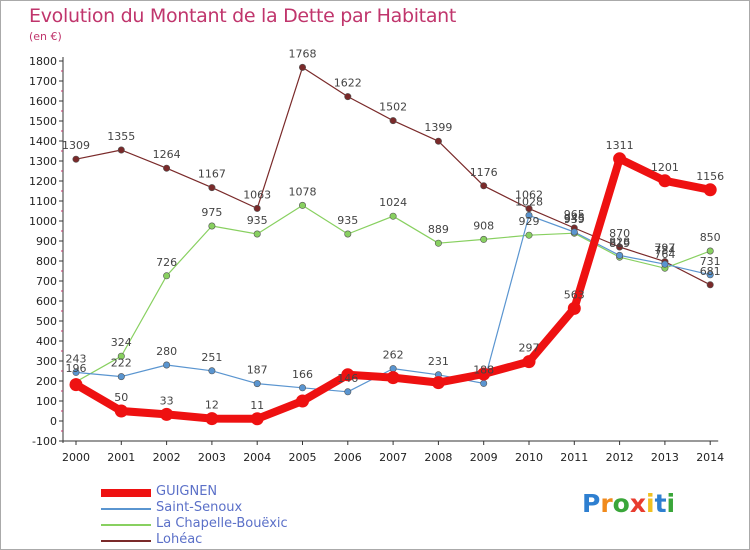  Describe the element at coordinates (591, 503) in the screenshot. I see `logo-letter: P` at that location.